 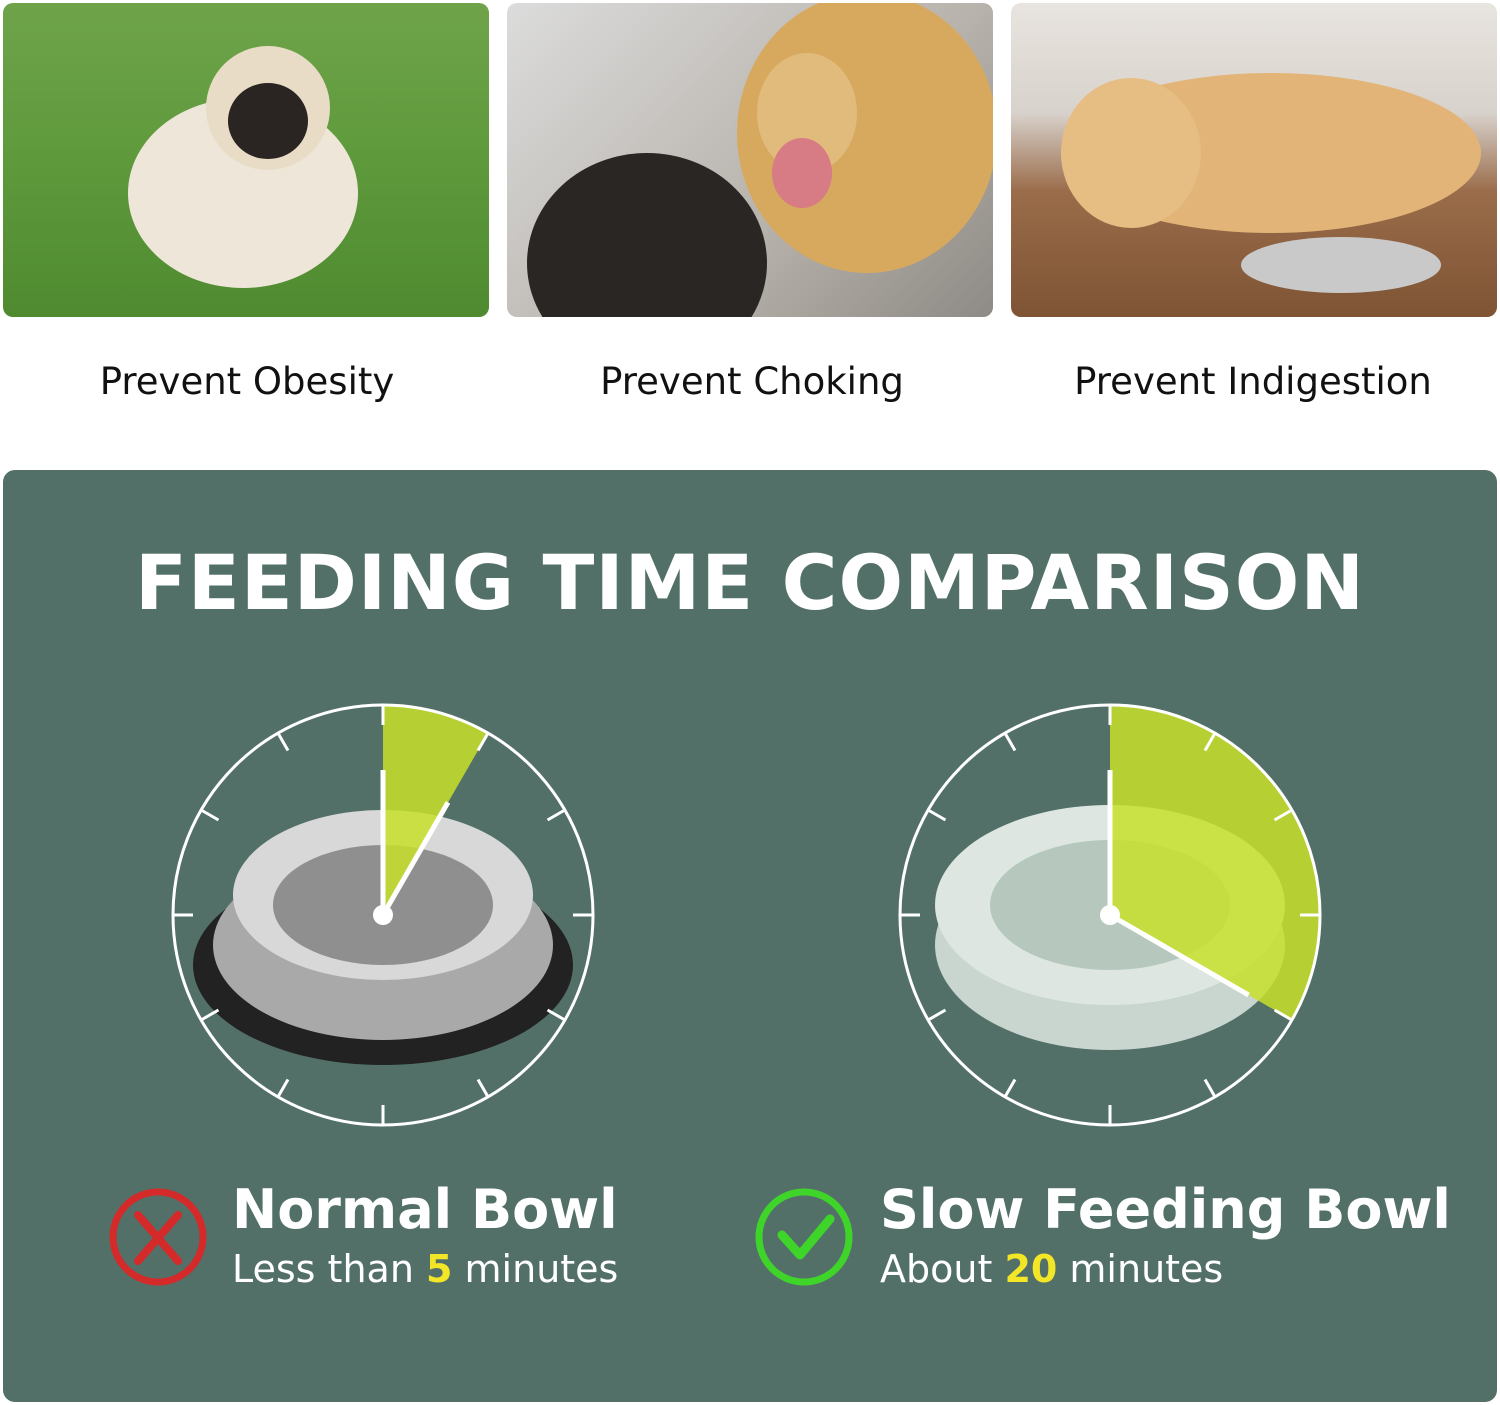 I want to click on pug-photo, so click(x=246, y=160).